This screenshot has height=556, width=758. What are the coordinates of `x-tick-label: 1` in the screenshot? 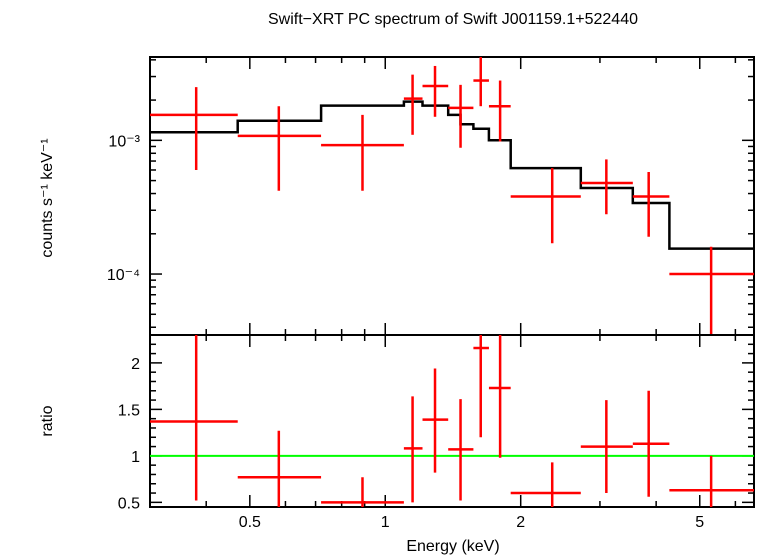 It's located at (385, 522).